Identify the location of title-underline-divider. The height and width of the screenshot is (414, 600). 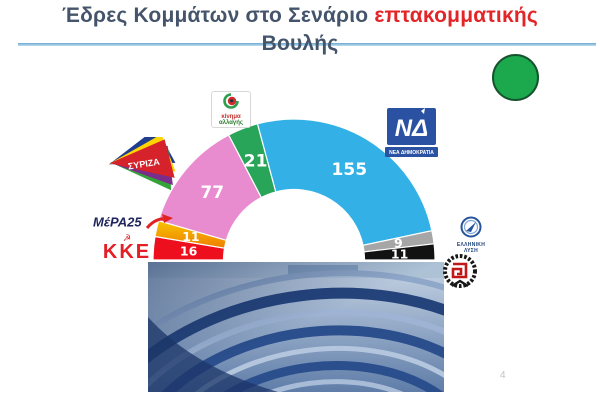
(307, 44).